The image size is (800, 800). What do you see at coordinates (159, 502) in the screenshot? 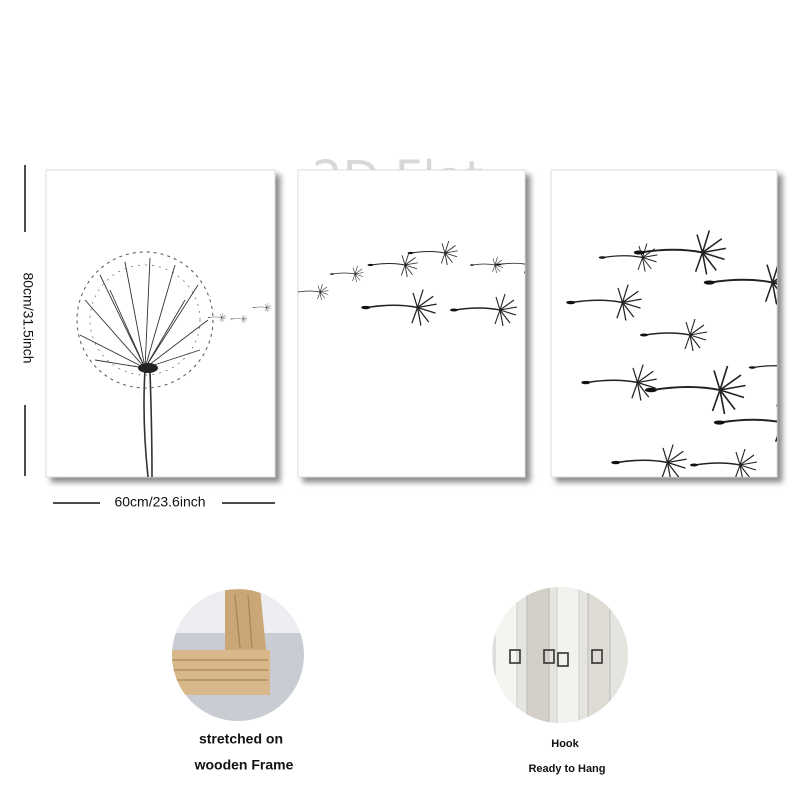
I see `width-label: 60cm/23.6inch` at bounding box center [159, 502].